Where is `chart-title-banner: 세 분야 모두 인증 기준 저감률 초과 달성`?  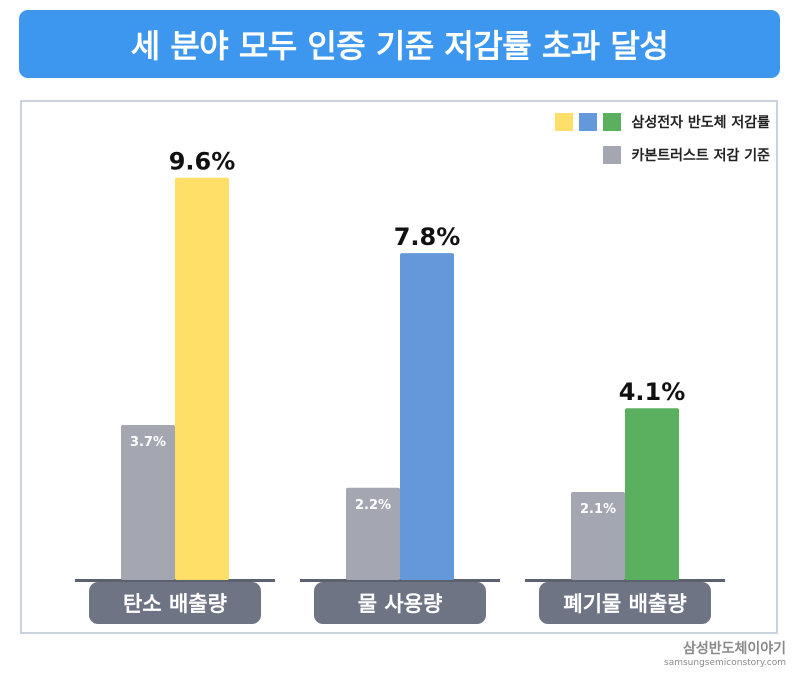
chart-title-banner: 세 분야 모두 인증 기준 저감률 초과 달성 is located at coordinates (399, 44).